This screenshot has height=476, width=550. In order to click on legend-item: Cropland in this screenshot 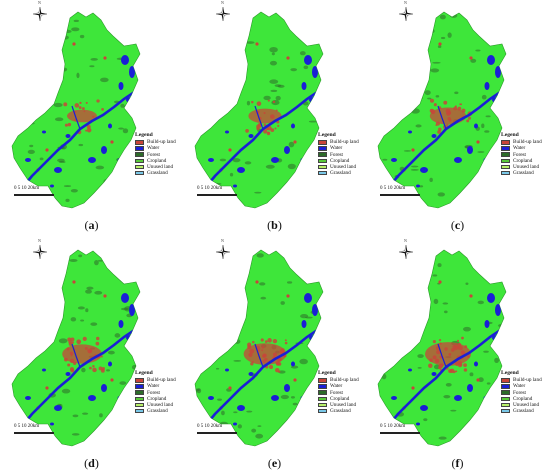, I will do `click(338, 161)`.